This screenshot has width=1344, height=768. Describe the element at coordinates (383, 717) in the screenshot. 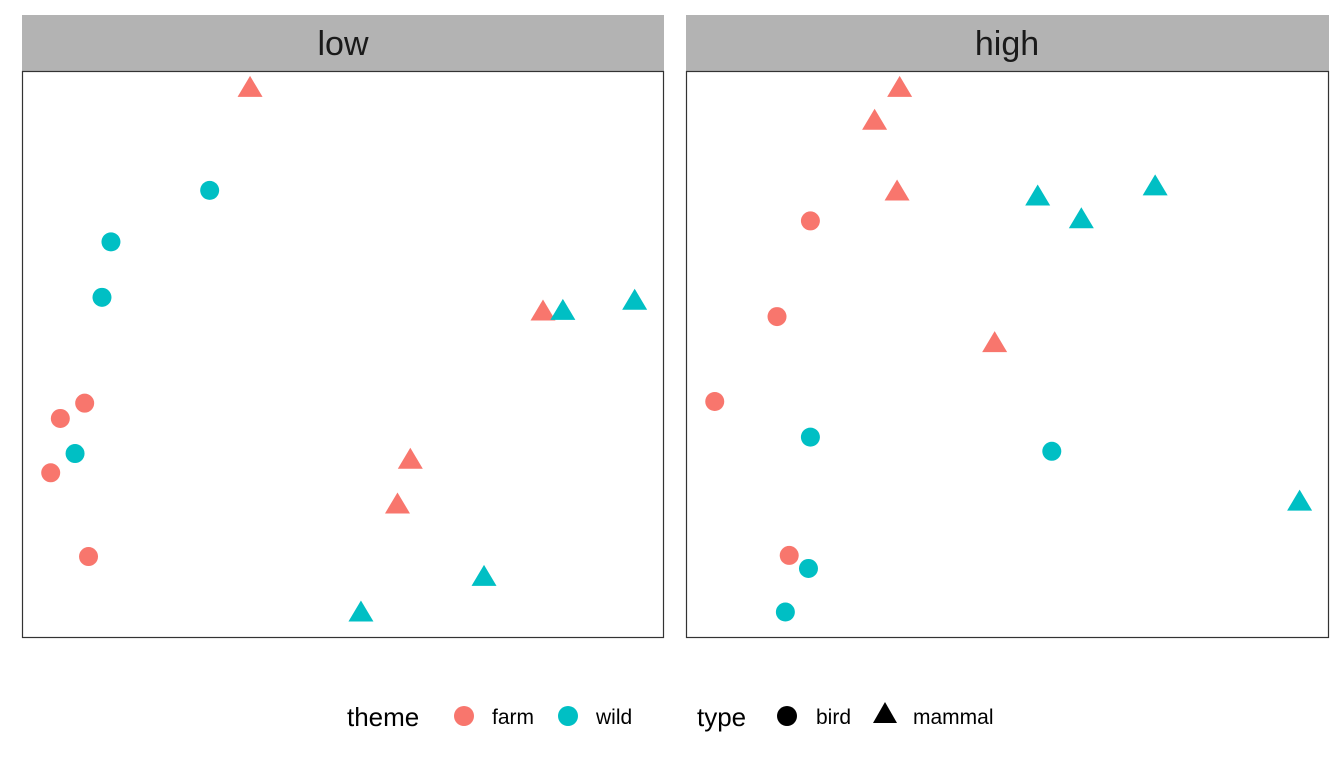

I see `legend-title-theme: theme` at that location.